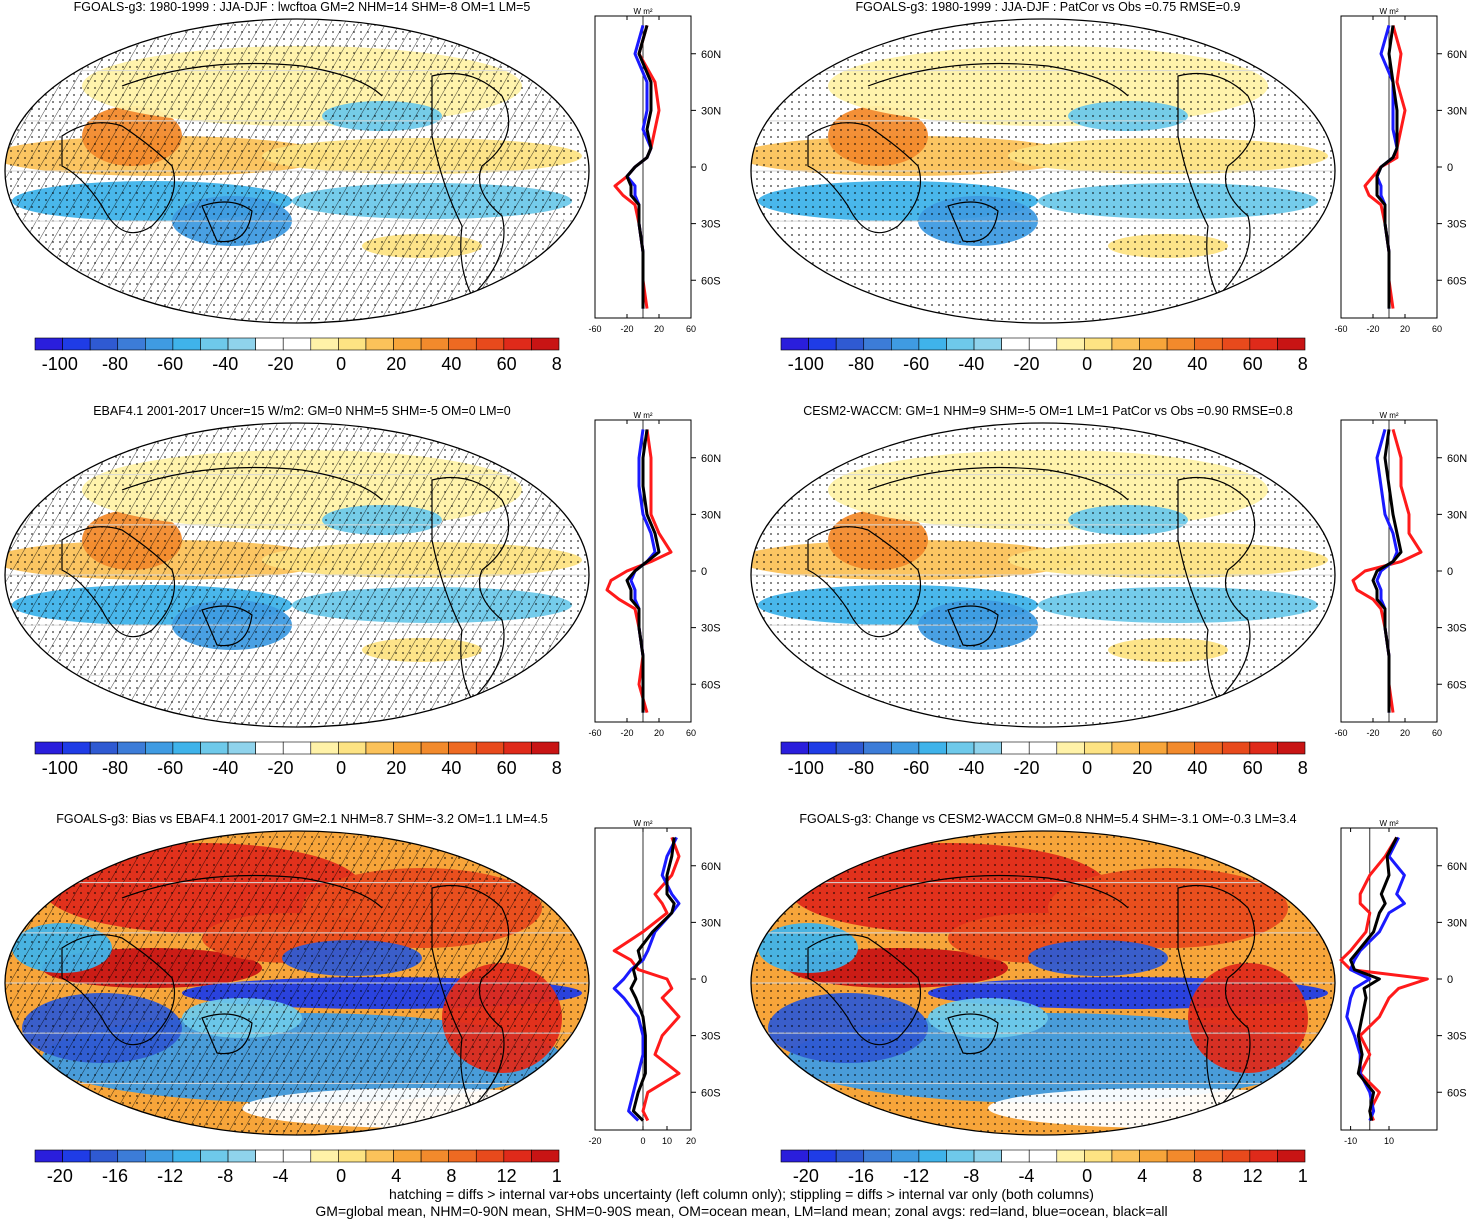 This screenshot has width=1483, height=1221. I want to click on lat-tick-label: 30N, so click(711, 111).